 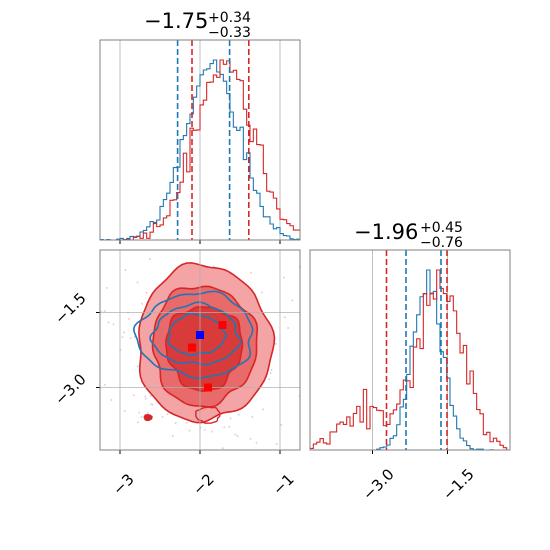 I want to click on hist1-frame, so click(x=200, y=140).